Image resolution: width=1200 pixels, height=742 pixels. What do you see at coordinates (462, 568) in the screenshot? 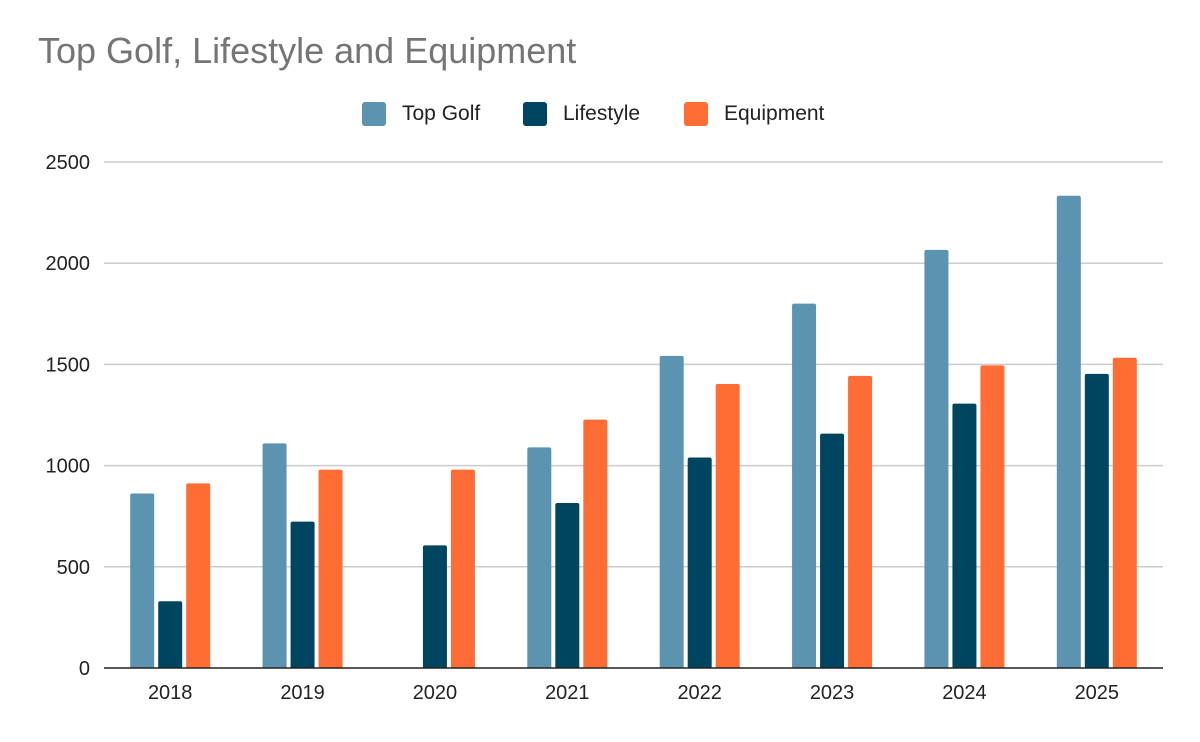
I see `bar-equipment-2020` at bounding box center [462, 568].